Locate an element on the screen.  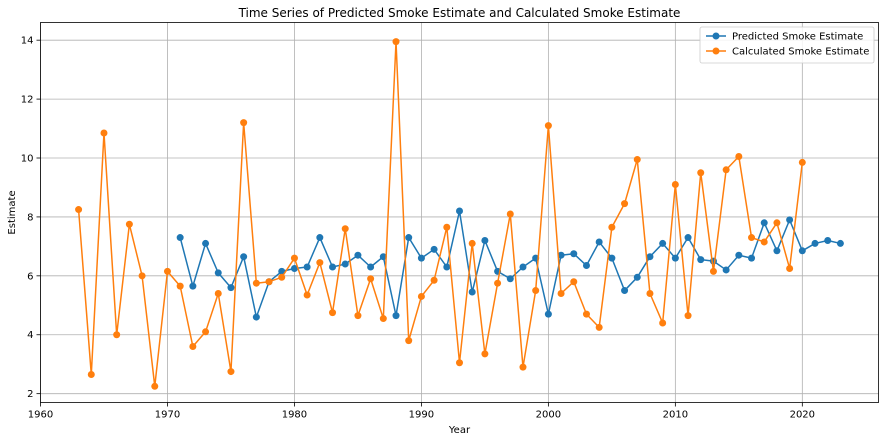
y-tick-label: 14 is located at coordinates (27, 41).